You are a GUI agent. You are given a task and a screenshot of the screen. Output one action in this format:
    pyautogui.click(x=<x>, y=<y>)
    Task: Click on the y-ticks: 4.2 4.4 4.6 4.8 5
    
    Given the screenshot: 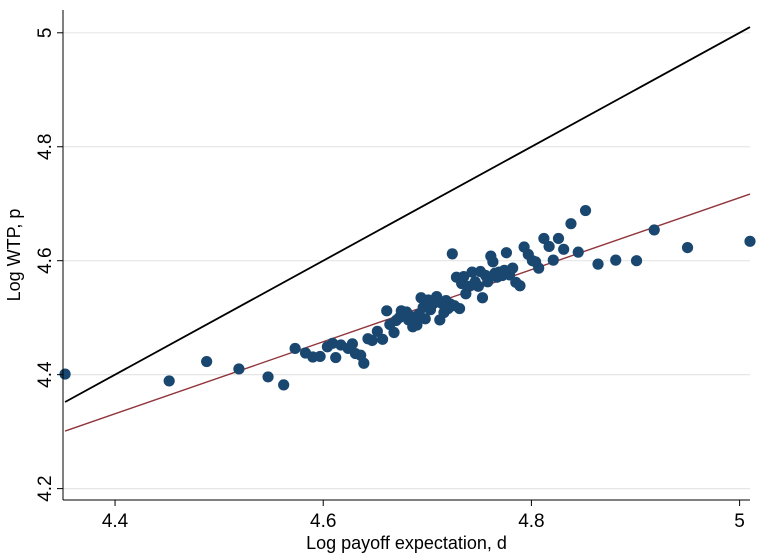 What is the action you would take?
    pyautogui.click(x=49, y=265)
    